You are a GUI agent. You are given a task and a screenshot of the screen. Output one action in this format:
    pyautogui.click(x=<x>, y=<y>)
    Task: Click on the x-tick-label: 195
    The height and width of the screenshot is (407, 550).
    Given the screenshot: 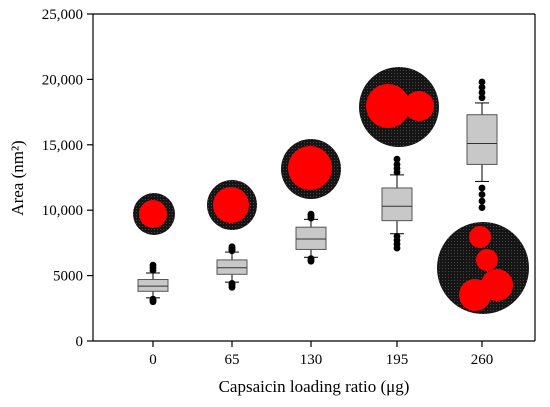 What is the action you would take?
    pyautogui.click(x=397, y=360)
    